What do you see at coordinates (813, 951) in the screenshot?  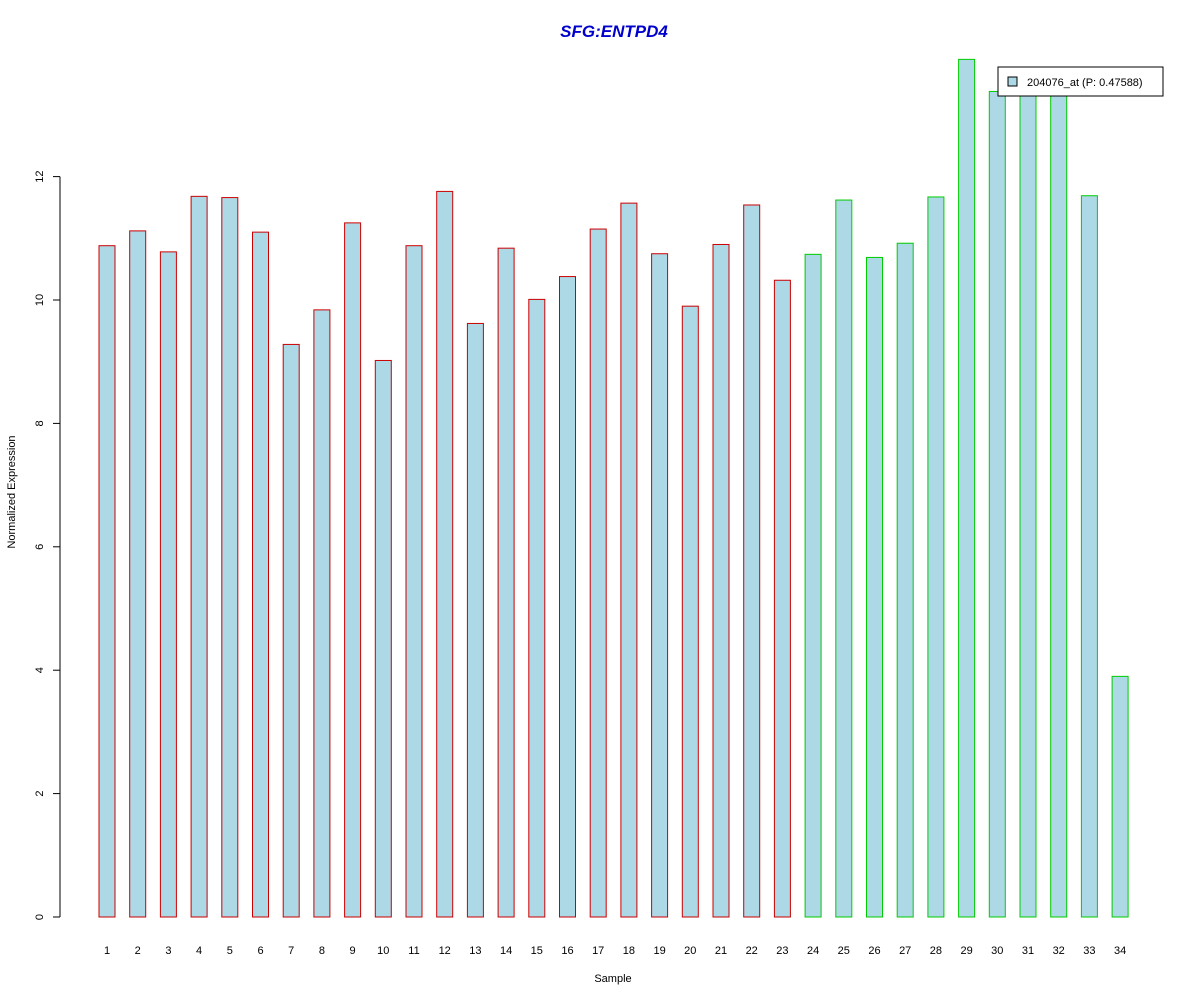 I see `x-tick-label: 24` at bounding box center [813, 951].